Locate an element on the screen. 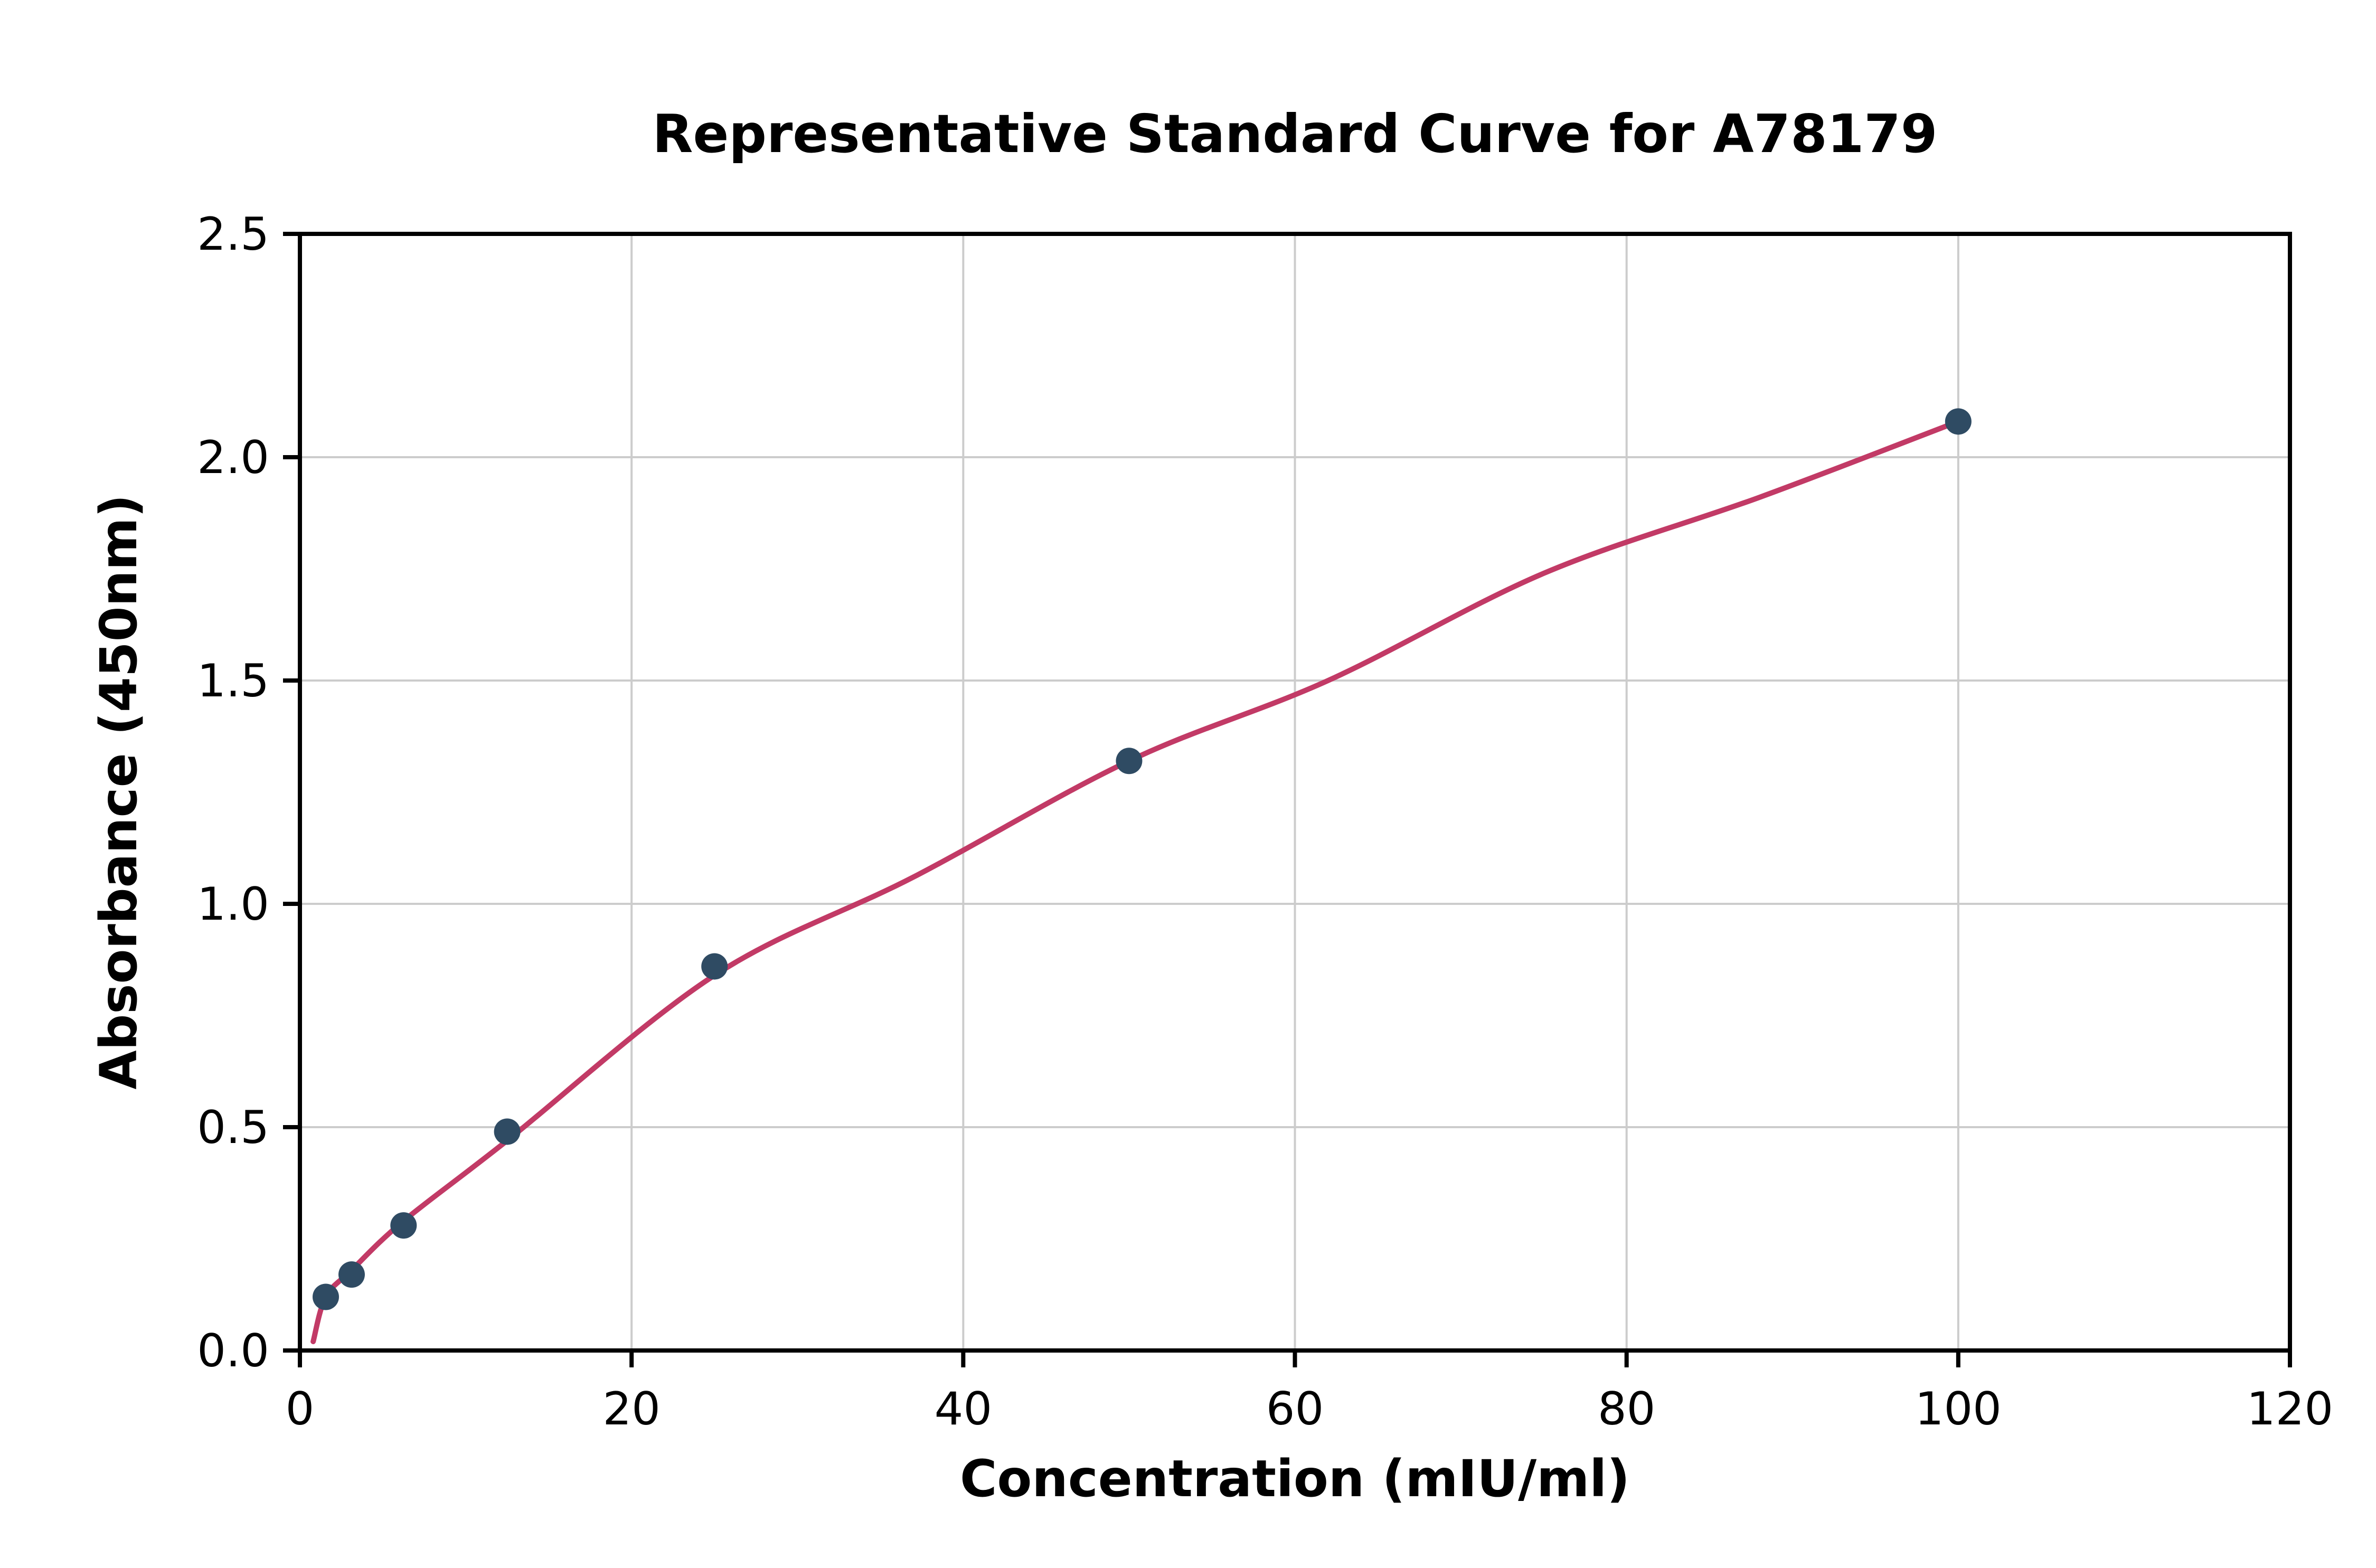 The height and width of the screenshot is (1568, 2376). x-tick-label: 100 is located at coordinates (1958, 1409).